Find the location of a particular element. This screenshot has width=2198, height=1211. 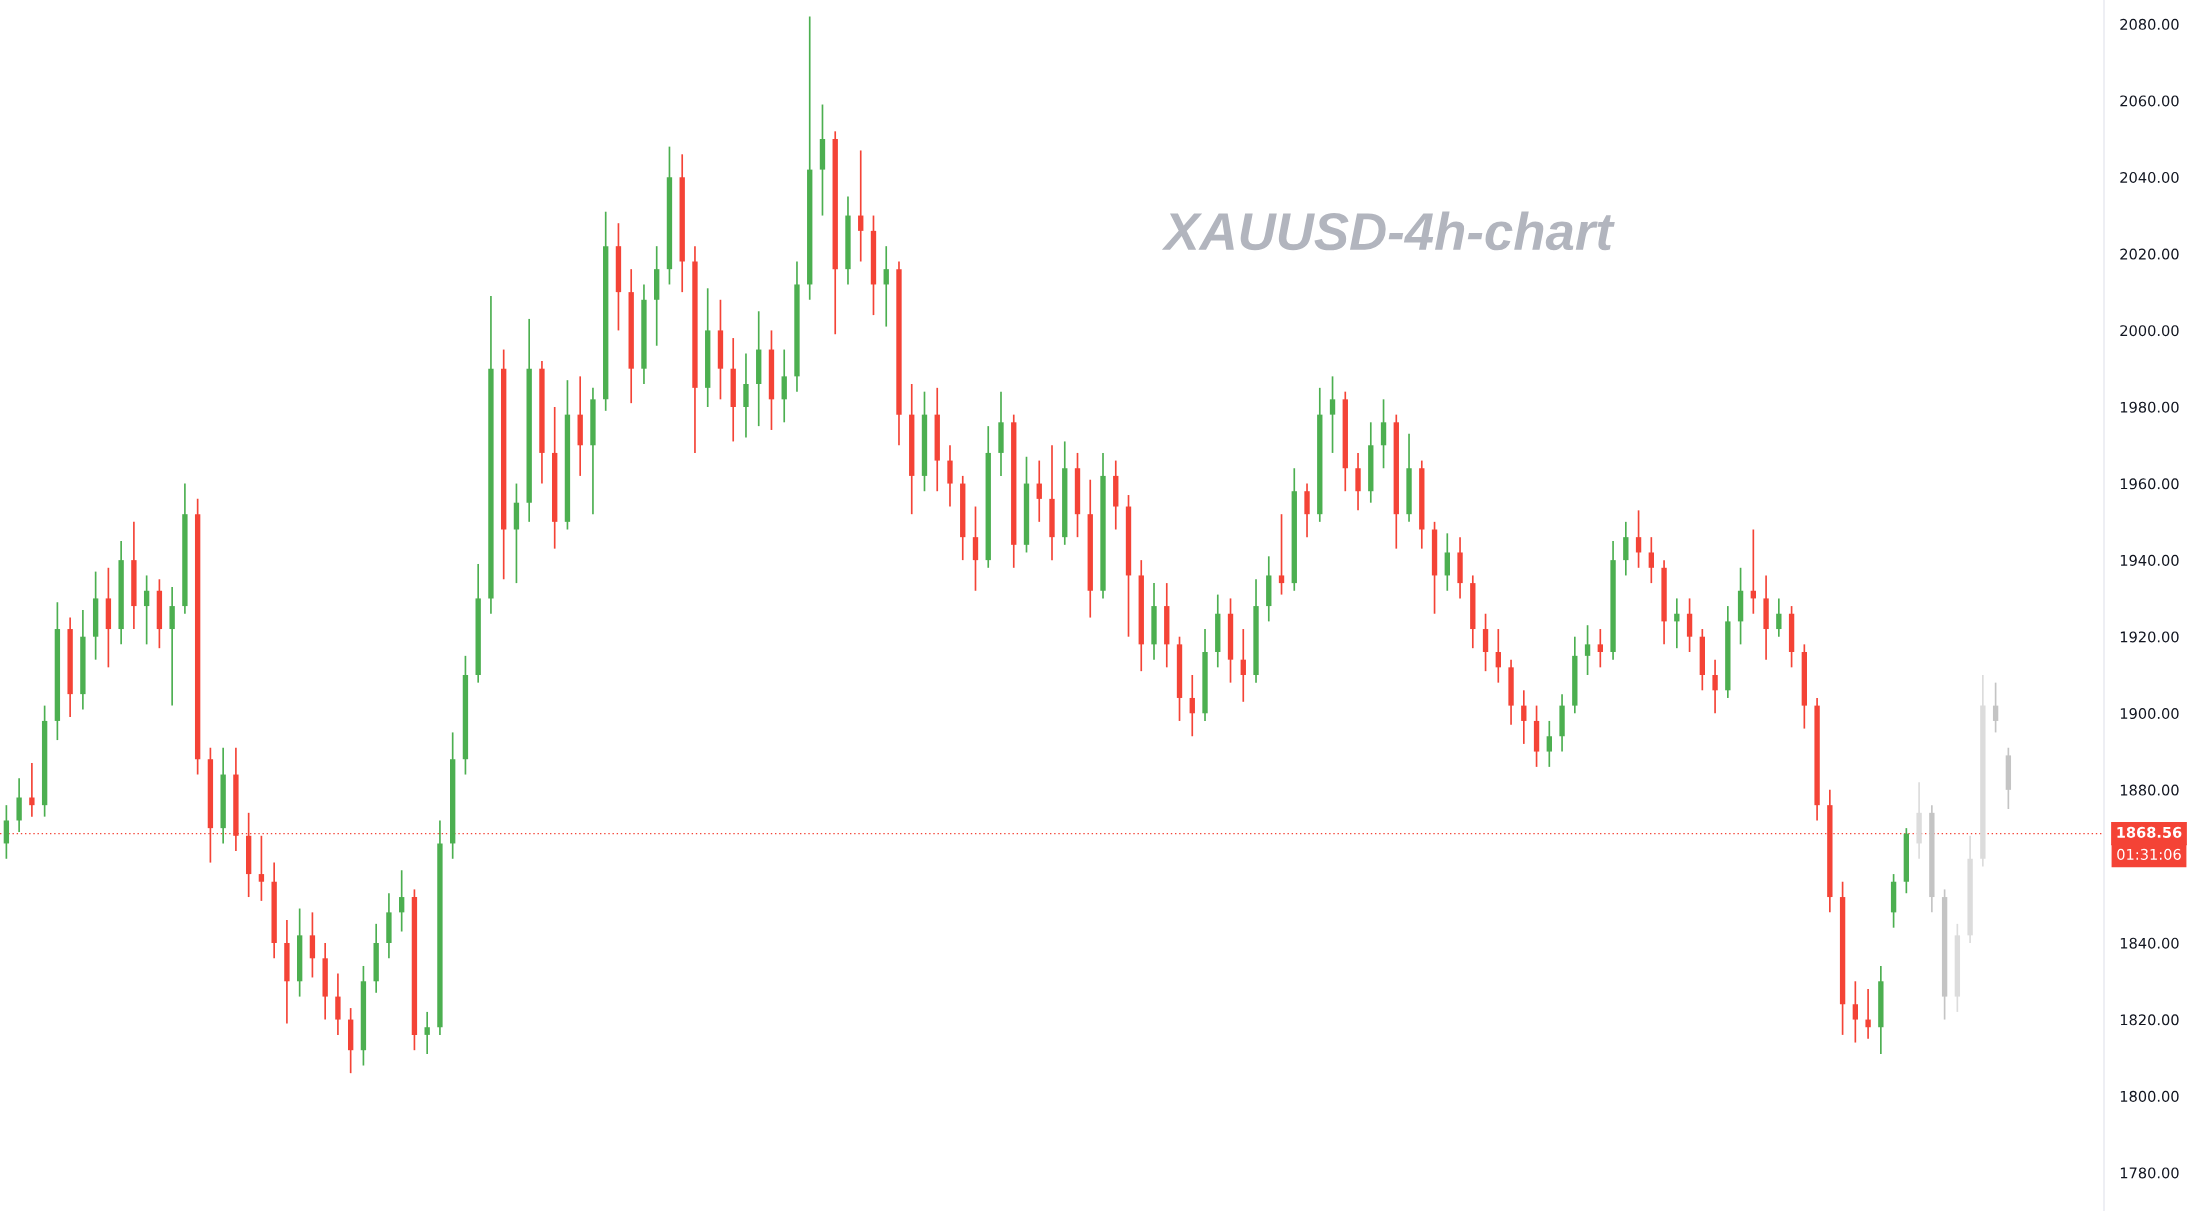

ref-line-label: 1868.56 is located at coordinates (2149, 832).